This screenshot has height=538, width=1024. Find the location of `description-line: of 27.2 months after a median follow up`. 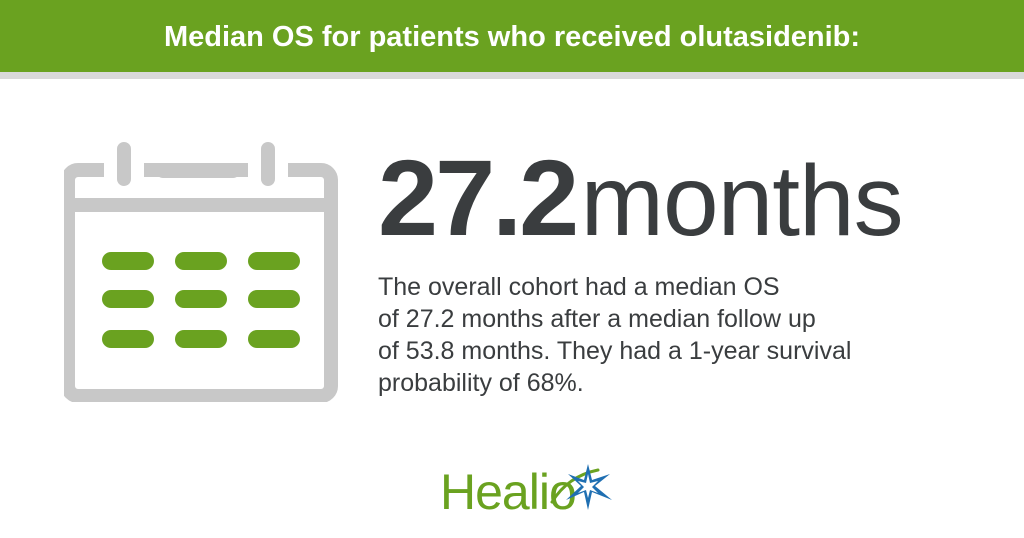

description-line: of 27.2 months after a median follow up is located at coordinates (597, 319).